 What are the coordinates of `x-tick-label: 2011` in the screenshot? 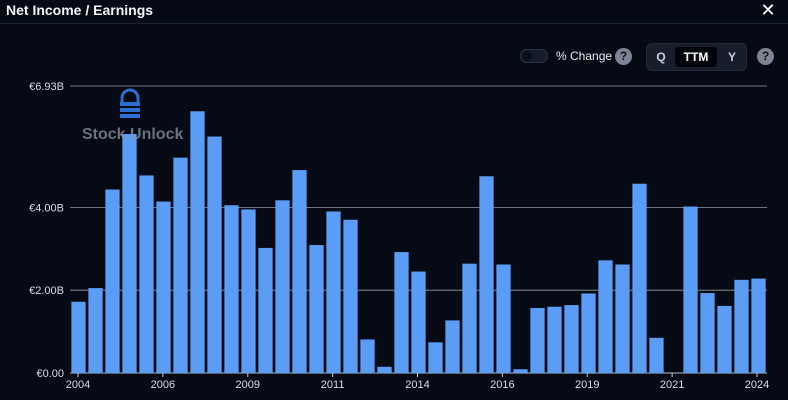 It's located at (333, 385).